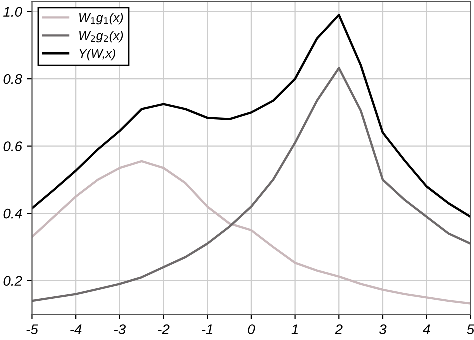 The image size is (474, 340). Describe the element at coordinates (295, 329) in the screenshot. I see `x-tick-label: 1` at that location.